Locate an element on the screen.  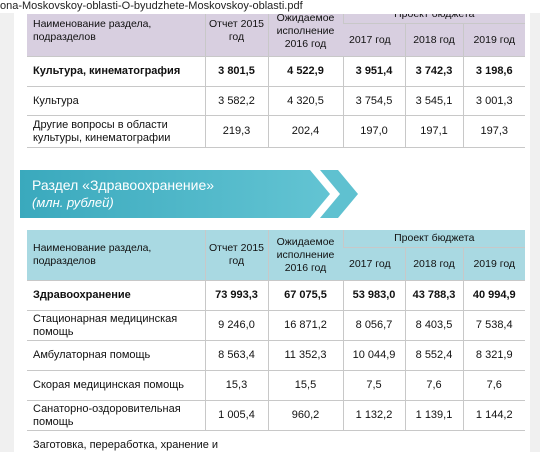
row-value: 67 075,5 is located at coordinates (305, 295).